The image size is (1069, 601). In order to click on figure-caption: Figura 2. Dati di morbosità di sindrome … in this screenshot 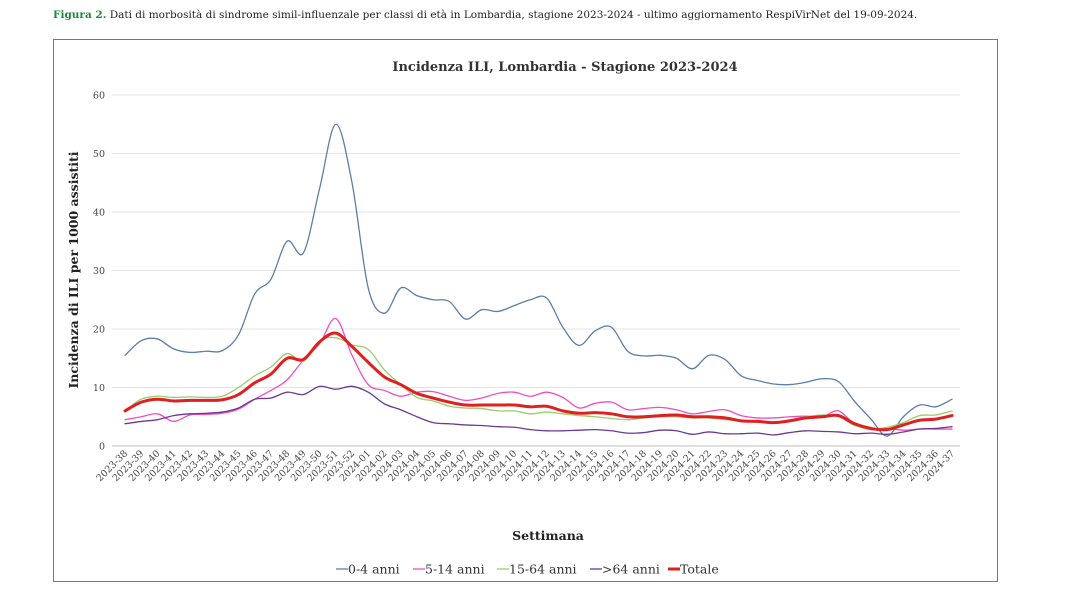, I will do `click(485, 15)`.